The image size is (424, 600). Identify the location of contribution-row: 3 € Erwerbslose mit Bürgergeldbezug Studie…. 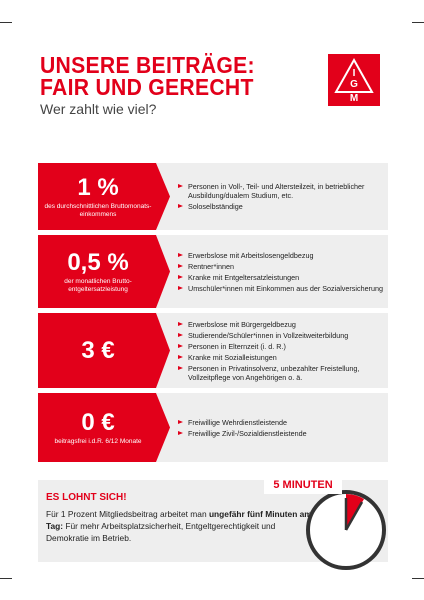
(213, 350).